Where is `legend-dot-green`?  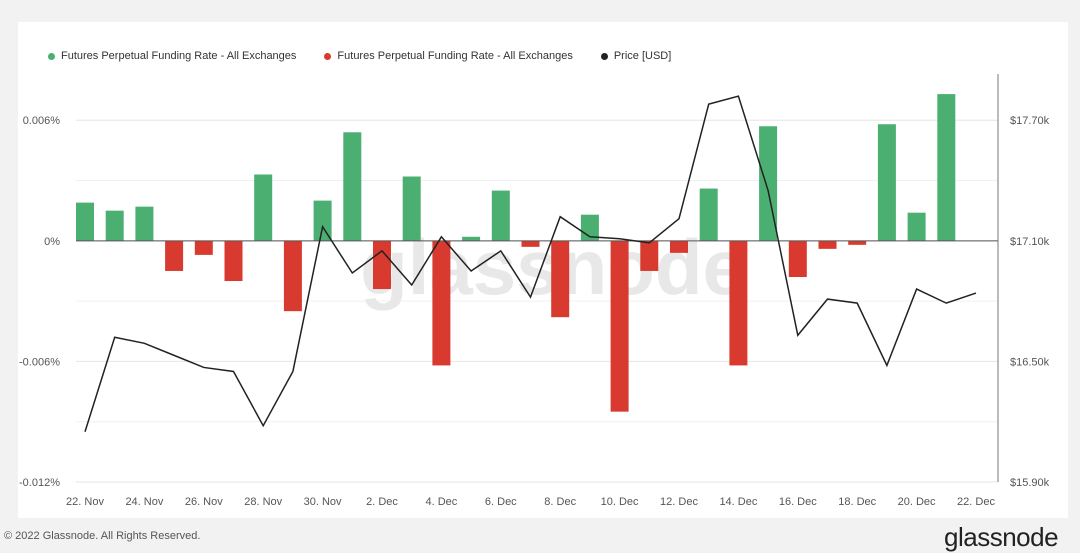
legend-dot-green is located at coordinates (51, 56).